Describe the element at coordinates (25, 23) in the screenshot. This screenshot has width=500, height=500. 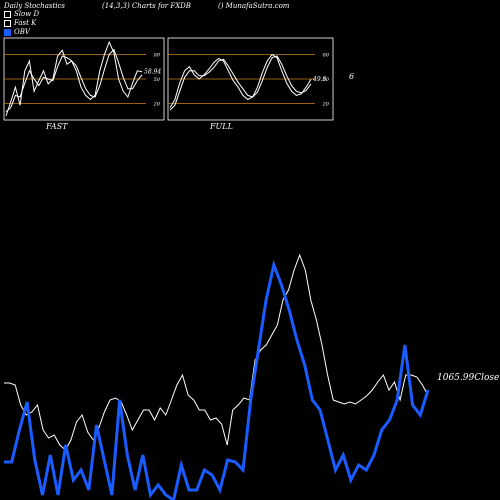
I see `legend-label: Fast K` at that location.